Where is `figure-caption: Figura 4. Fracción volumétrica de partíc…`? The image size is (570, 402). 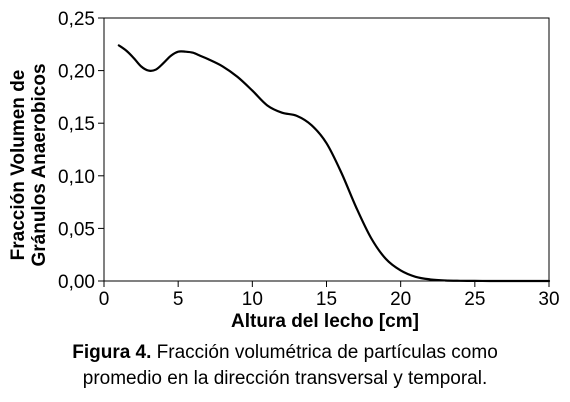
figure-caption: Figura 4. Fracción volumétrica de partíc… is located at coordinates (285, 366).